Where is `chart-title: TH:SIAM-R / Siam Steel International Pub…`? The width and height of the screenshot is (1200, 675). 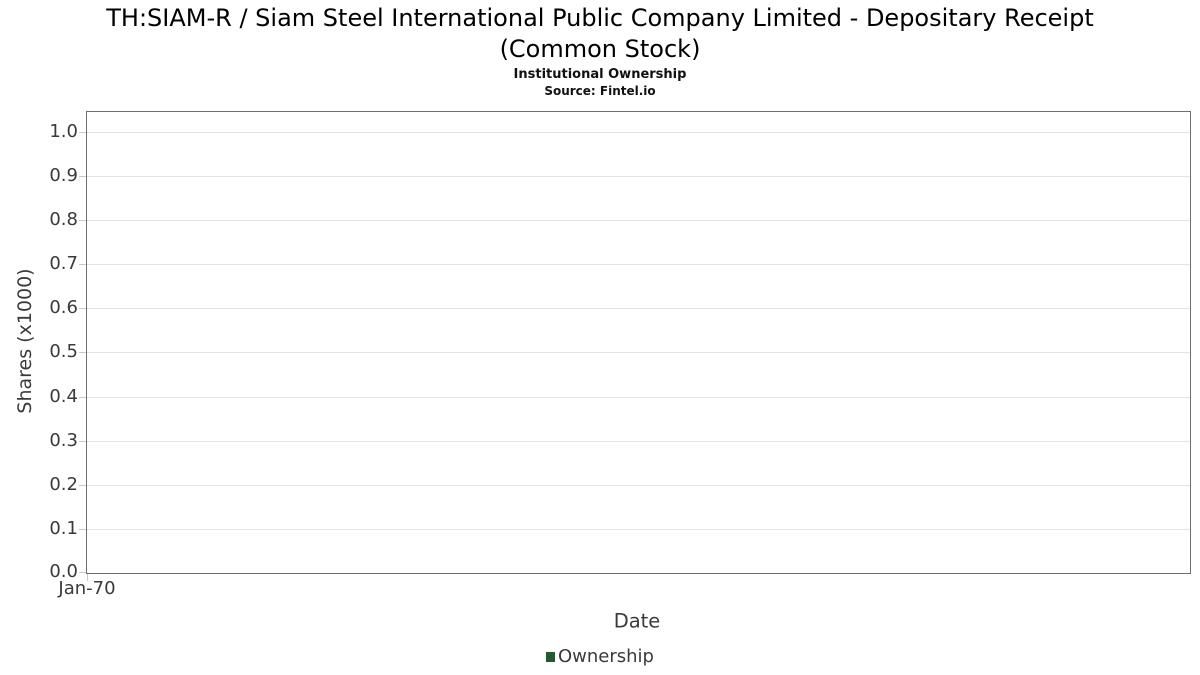 chart-title: TH:SIAM-R / Siam Steel International Pub… is located at coordinates (600, 34).